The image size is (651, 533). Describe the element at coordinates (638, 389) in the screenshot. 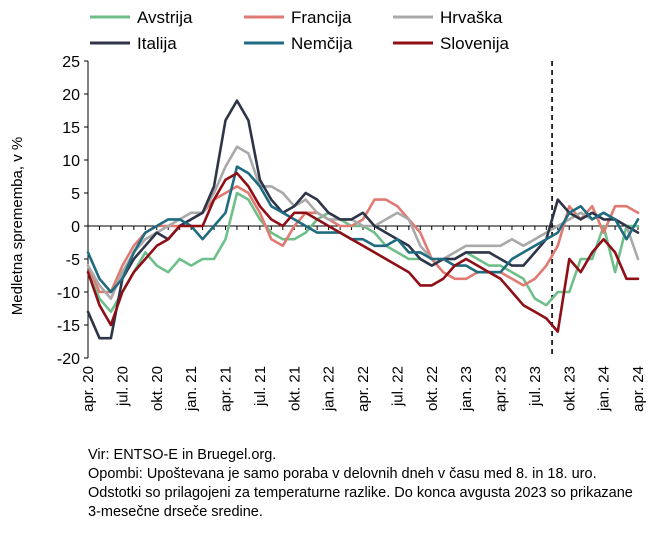

I see `x-tick-label: apr. 24` at that location.